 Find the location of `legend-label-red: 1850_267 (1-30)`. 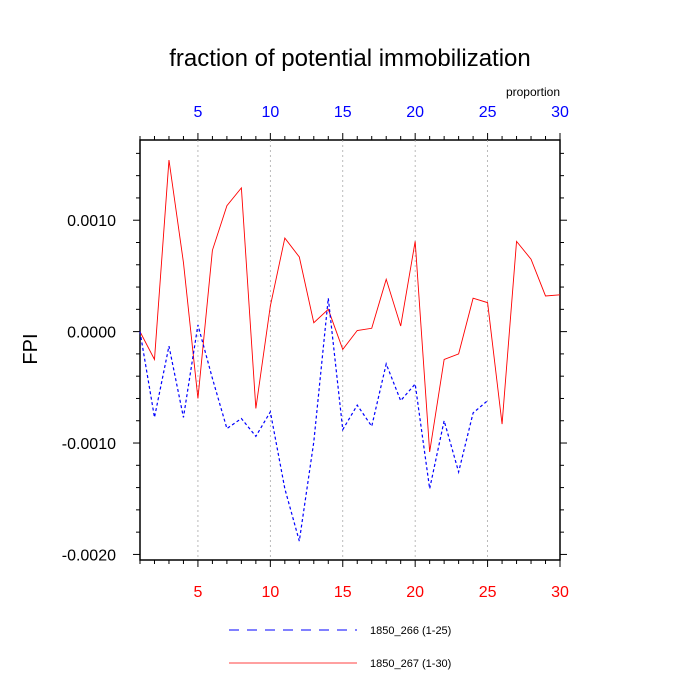

legend-label-red: 1850_267 (1-30) is located at coordinates (410, 664).